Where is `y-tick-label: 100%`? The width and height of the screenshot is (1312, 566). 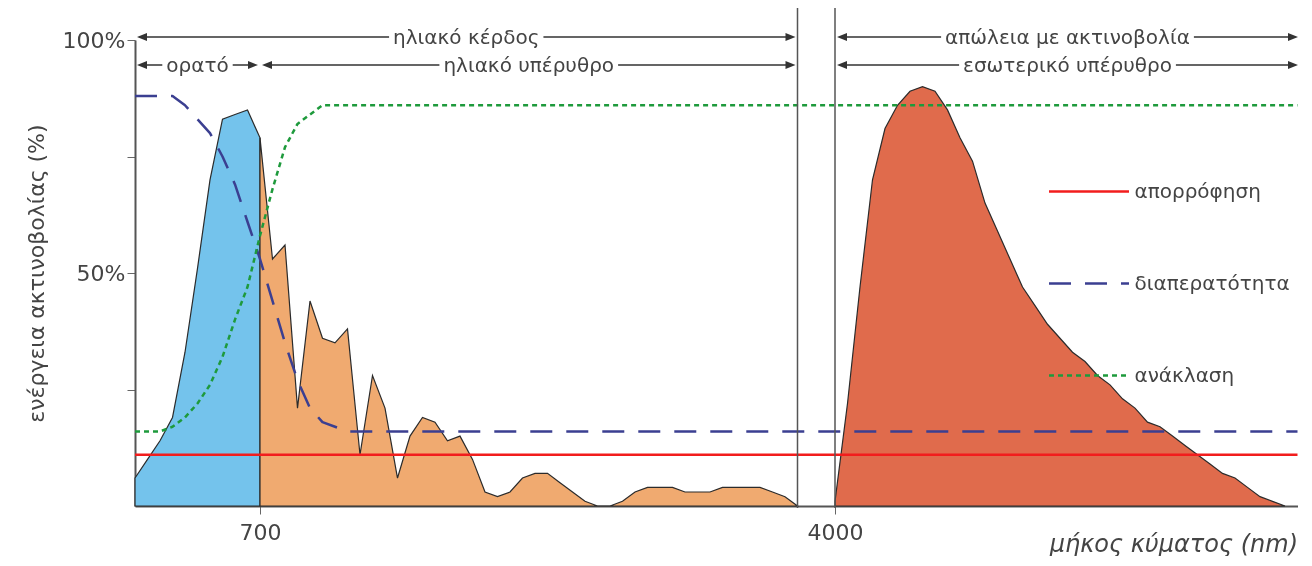 y-tick-label: 100% is located at coordinates (94, 40).